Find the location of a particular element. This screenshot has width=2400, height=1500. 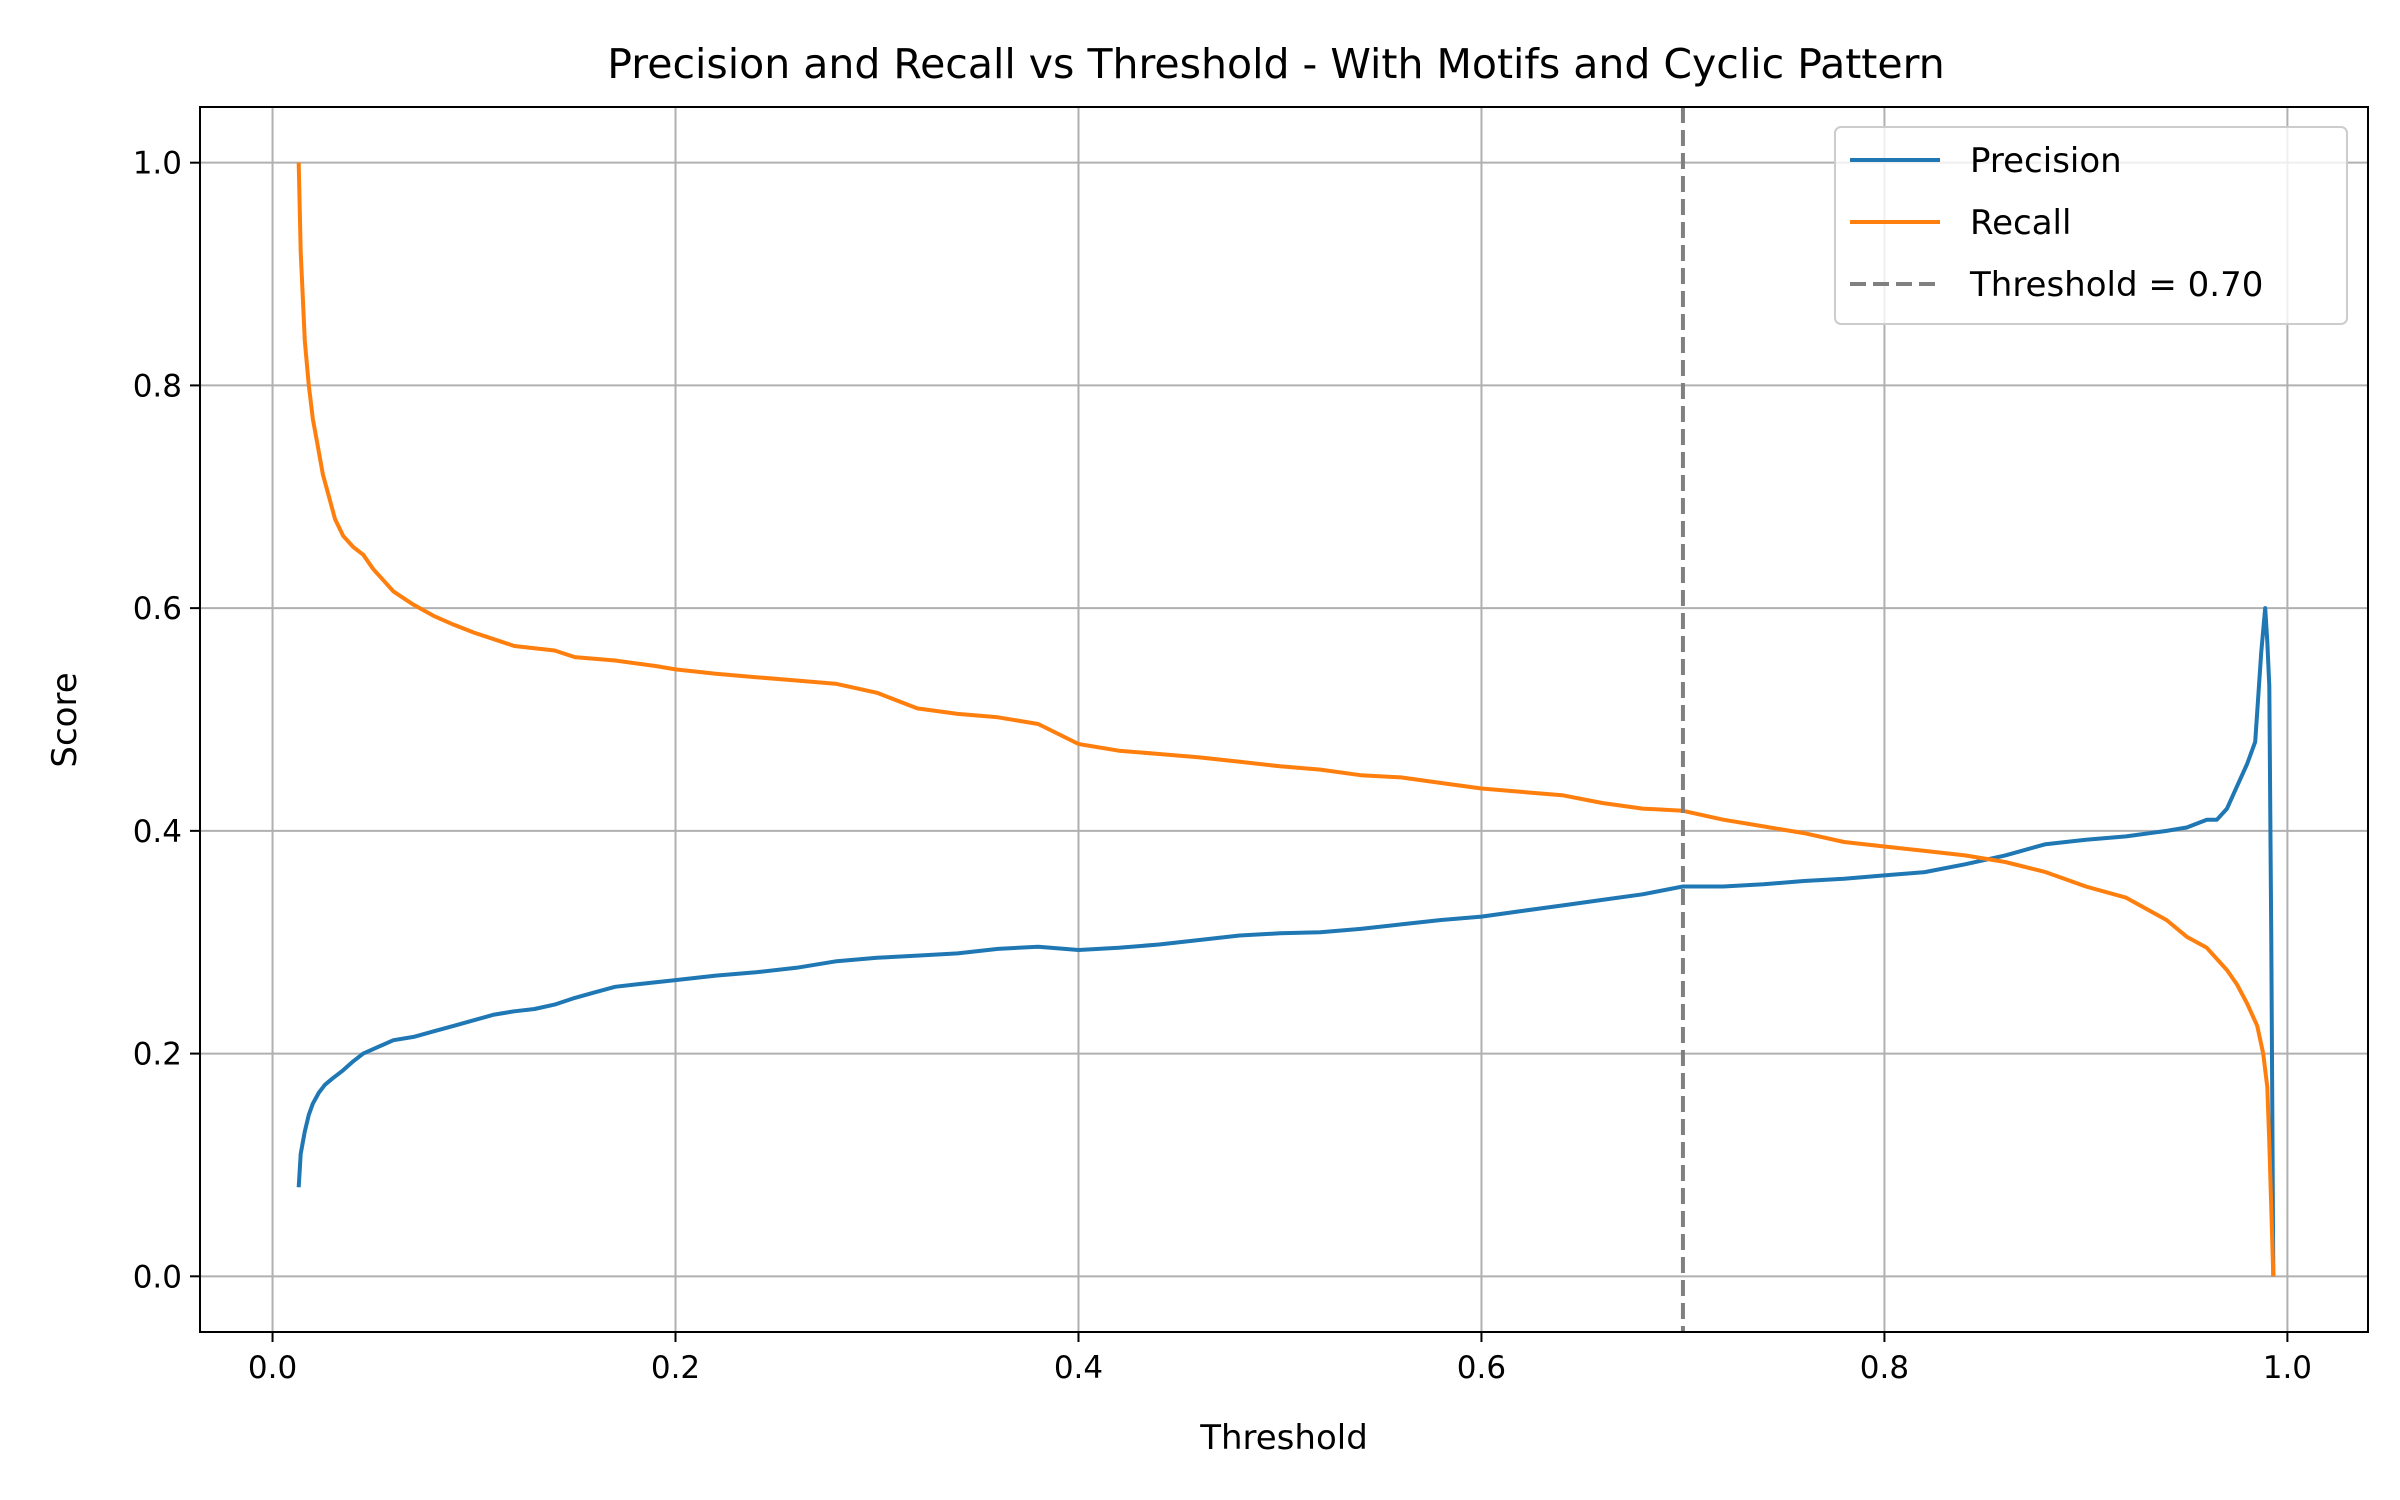

legend-box is located at coordinates (2091, 225).